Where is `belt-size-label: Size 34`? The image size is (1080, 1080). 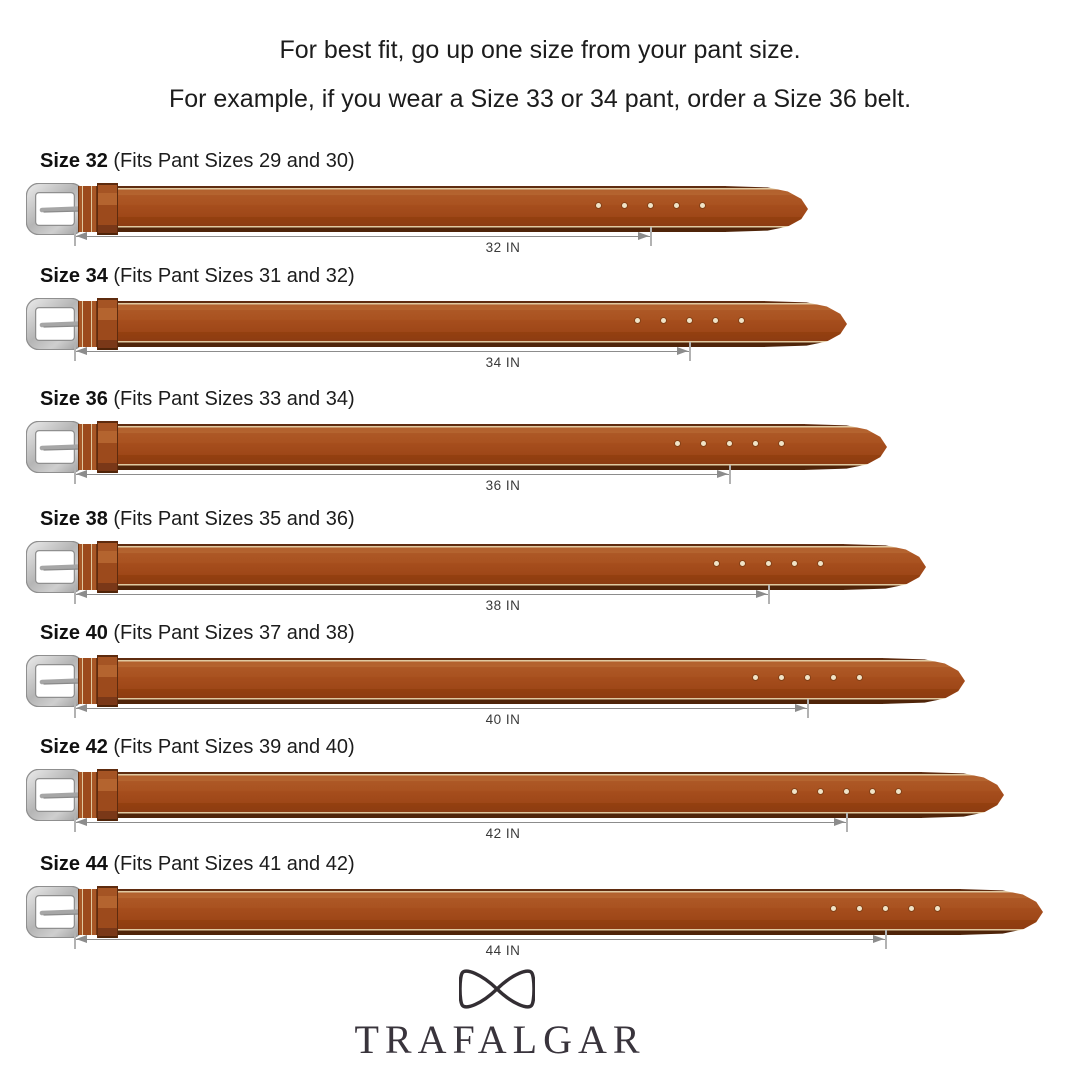
belt-size-label: Size 34 is located at coordinates (74, 276).